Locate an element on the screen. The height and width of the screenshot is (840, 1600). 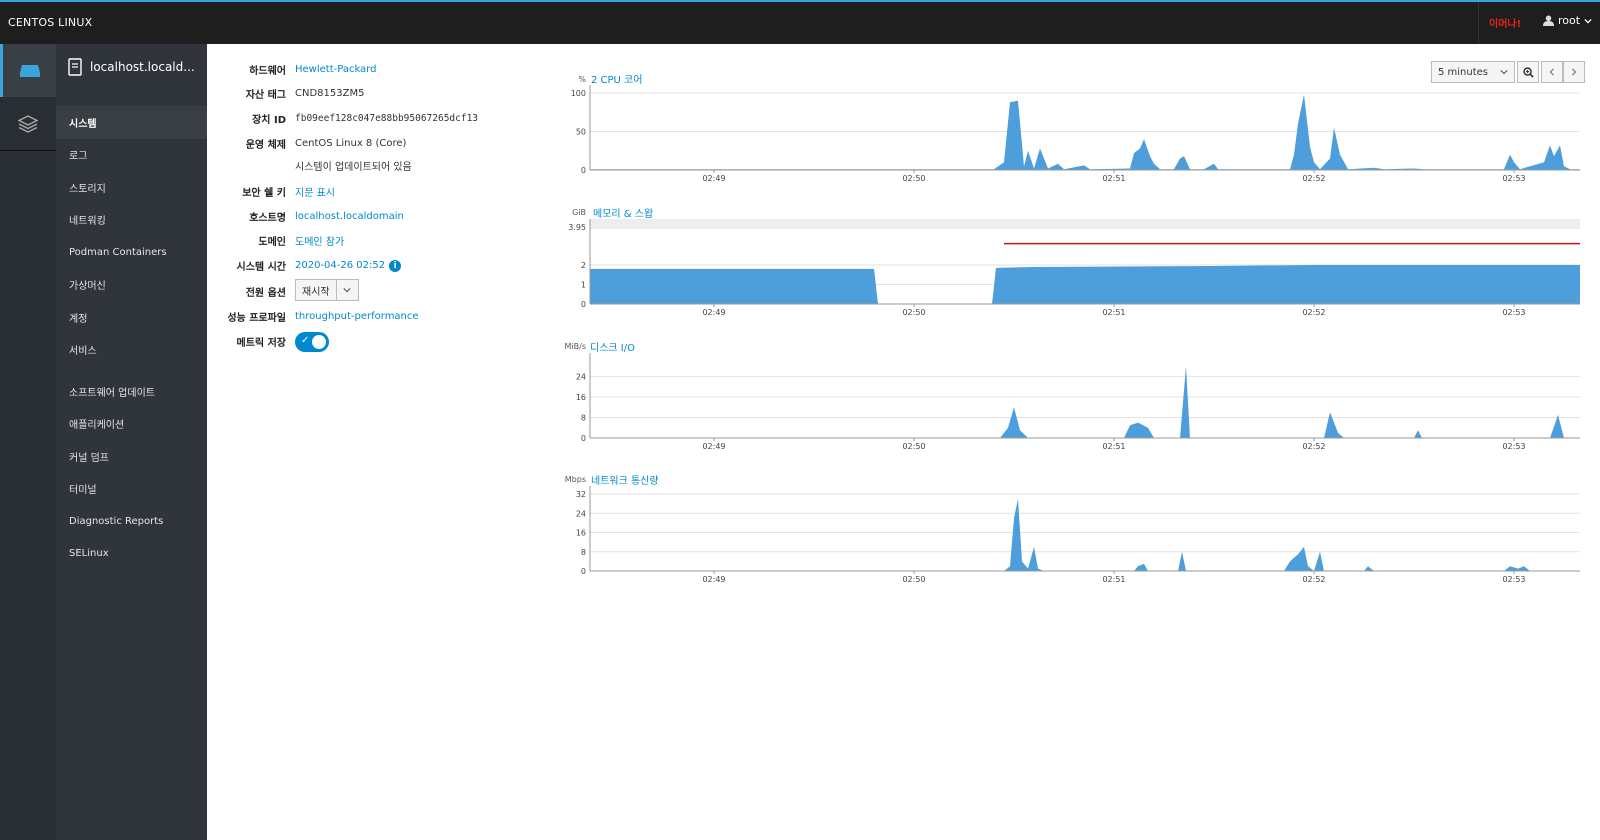
chevron-down-icon is located at coordinates (347, 290).